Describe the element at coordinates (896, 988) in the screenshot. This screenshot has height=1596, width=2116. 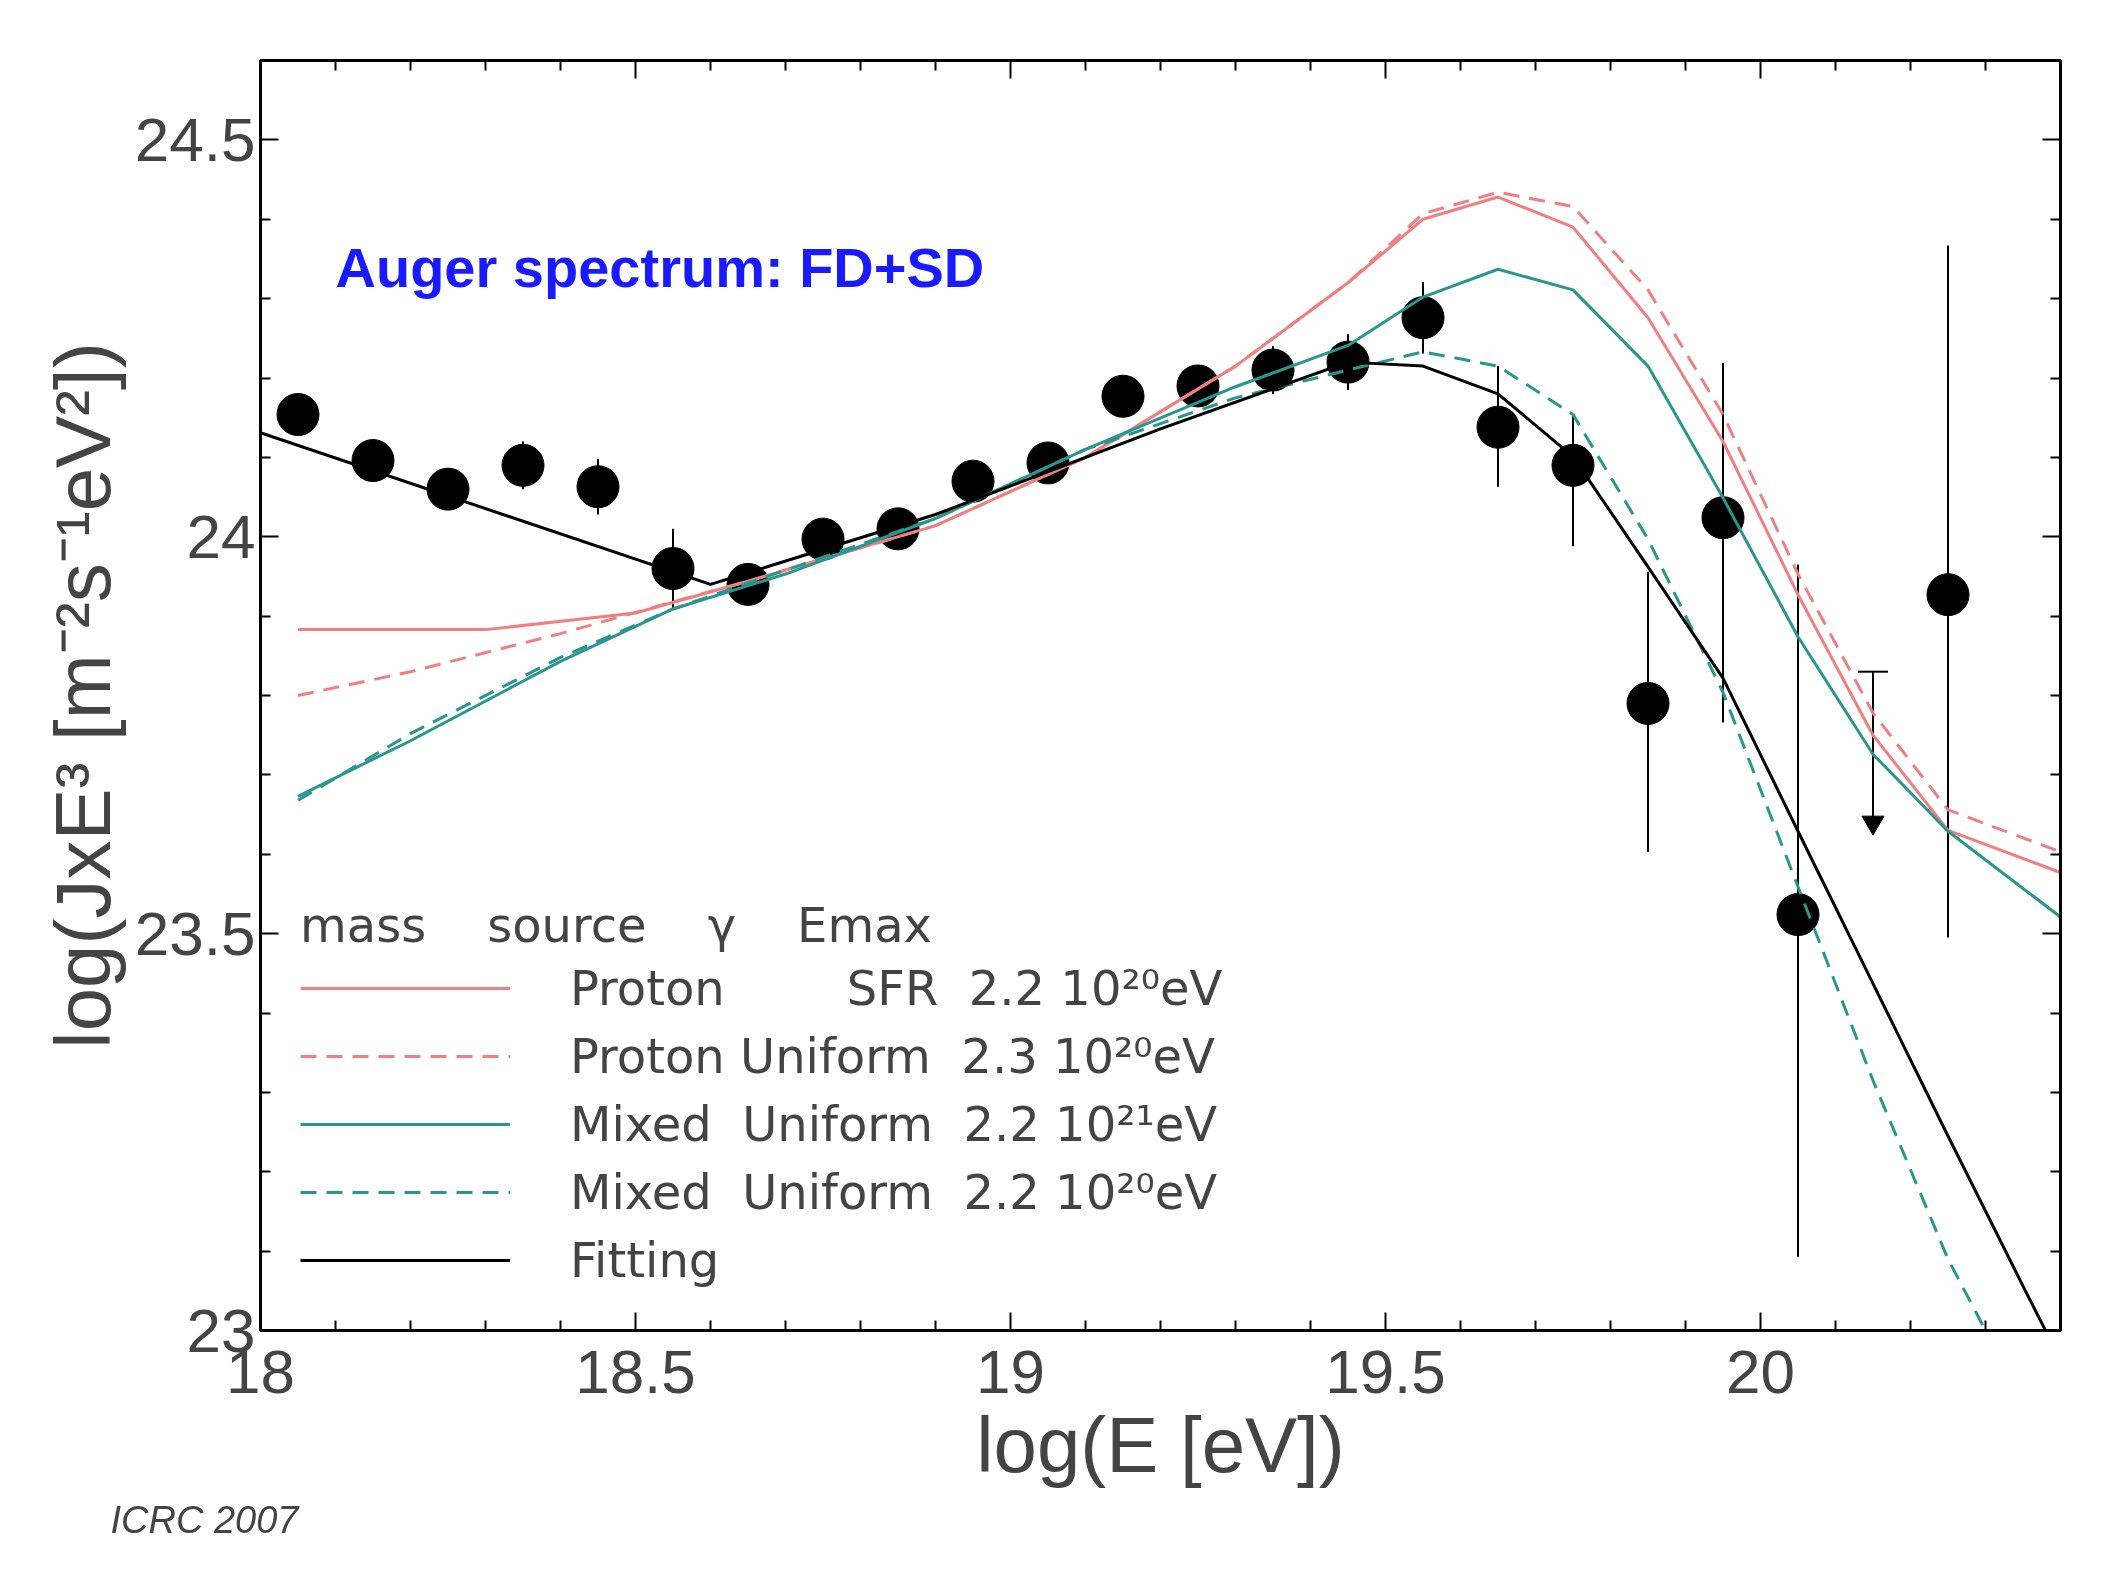
I see `legend-label: Proton SFR 2.2 10²⁰eV` at that location.